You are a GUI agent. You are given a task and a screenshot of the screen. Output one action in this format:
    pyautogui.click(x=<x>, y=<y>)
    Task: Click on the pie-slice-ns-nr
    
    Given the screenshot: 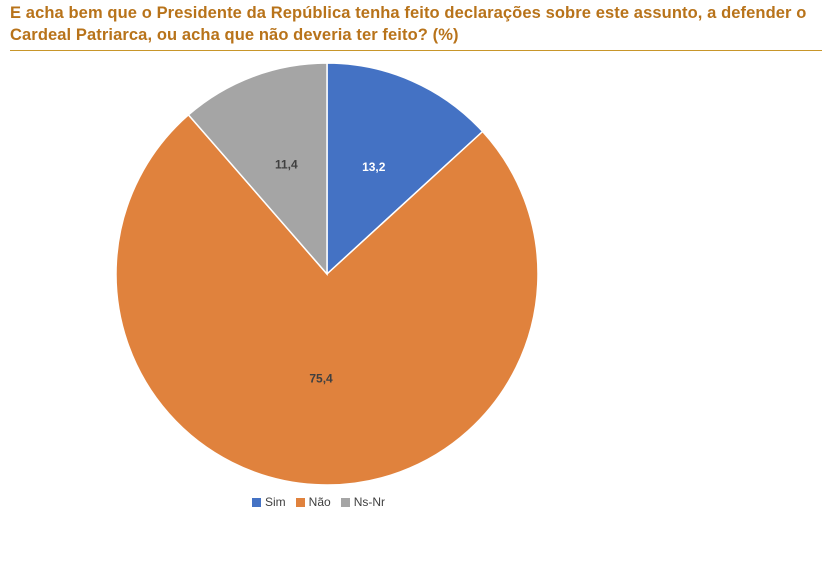 What is the action you would take?
    pyautogui.click(x=257, y=169)
    